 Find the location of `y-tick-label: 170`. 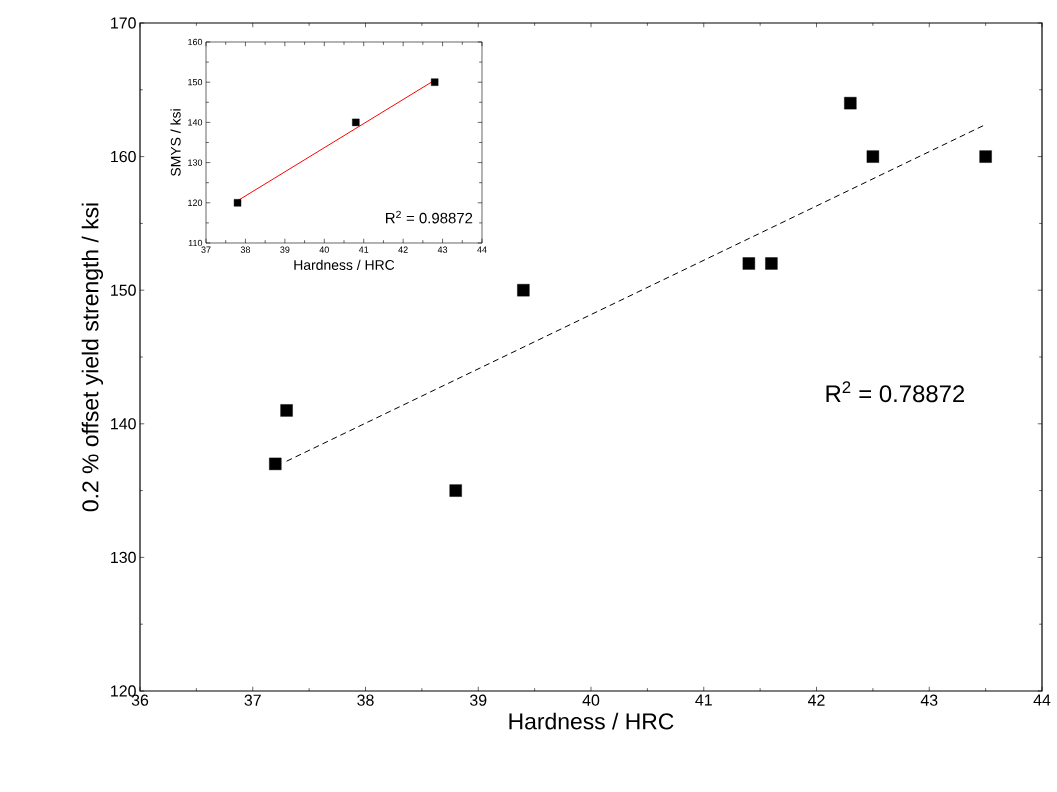

y-tick-label: 170 is located at coordinates (123, 23).